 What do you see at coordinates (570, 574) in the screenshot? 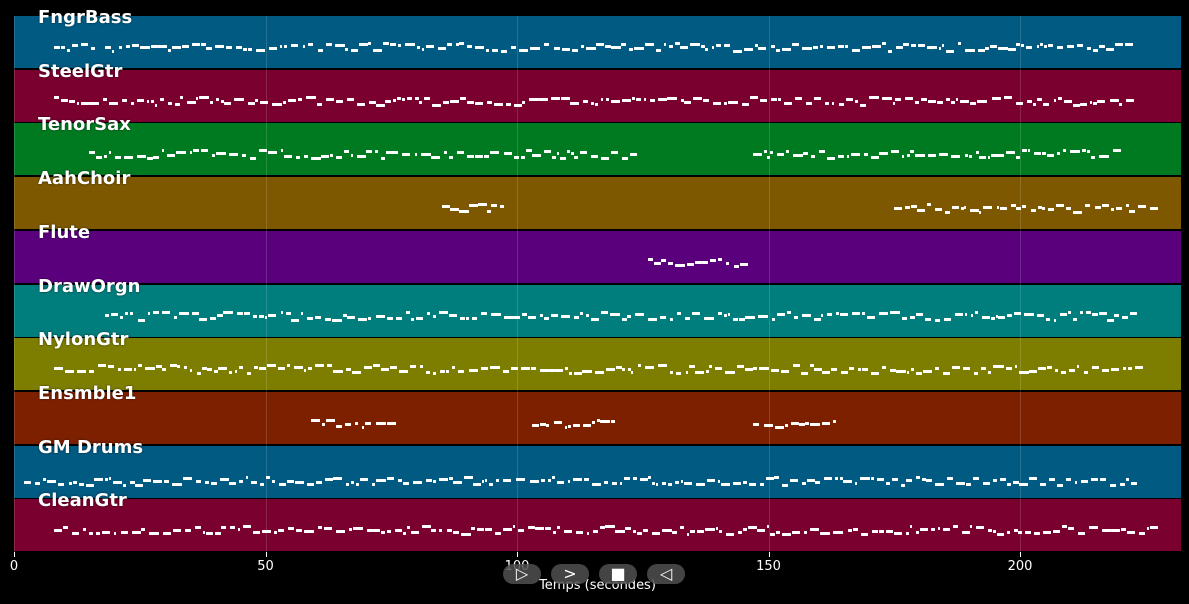
I see `next-button: >` at bounding box center [570, 574].